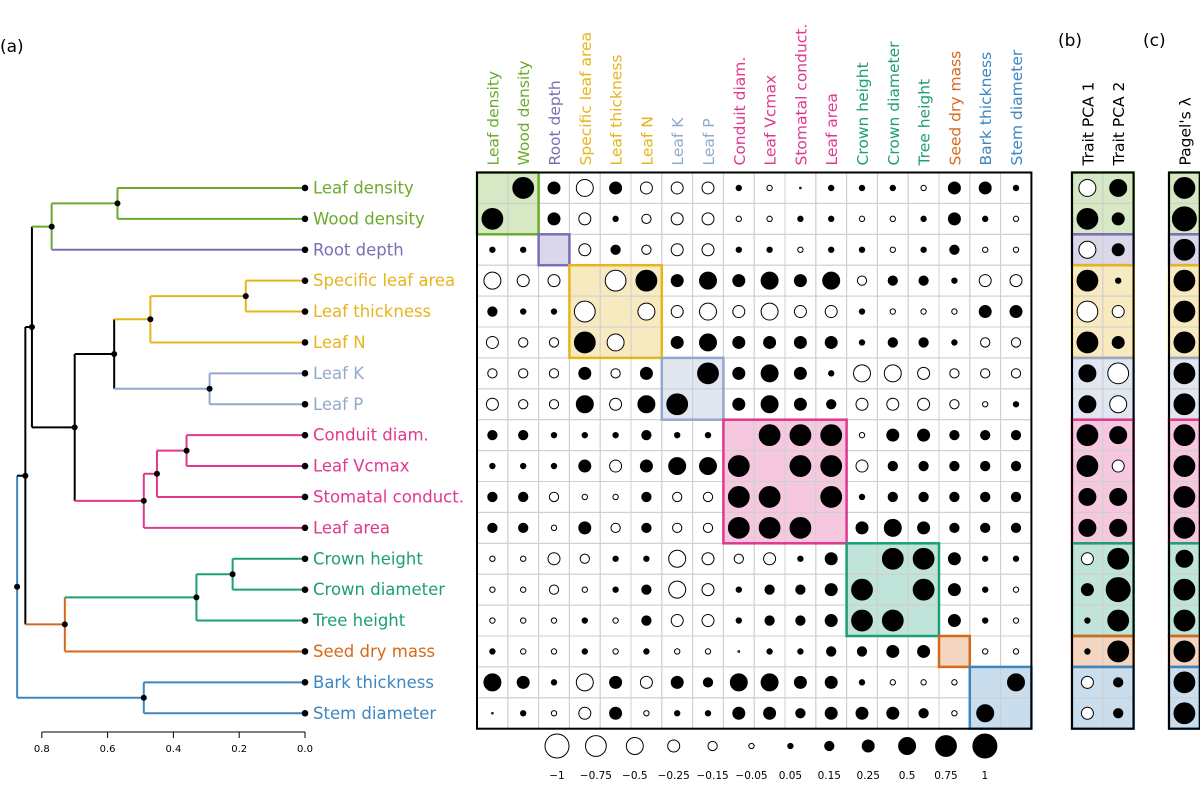 This screenshot has width=1200, height=804. What do you see at coordinates (868, 776) in the screenshot?
I see `legend-label: 0.25` at bounding box center [868, 776].